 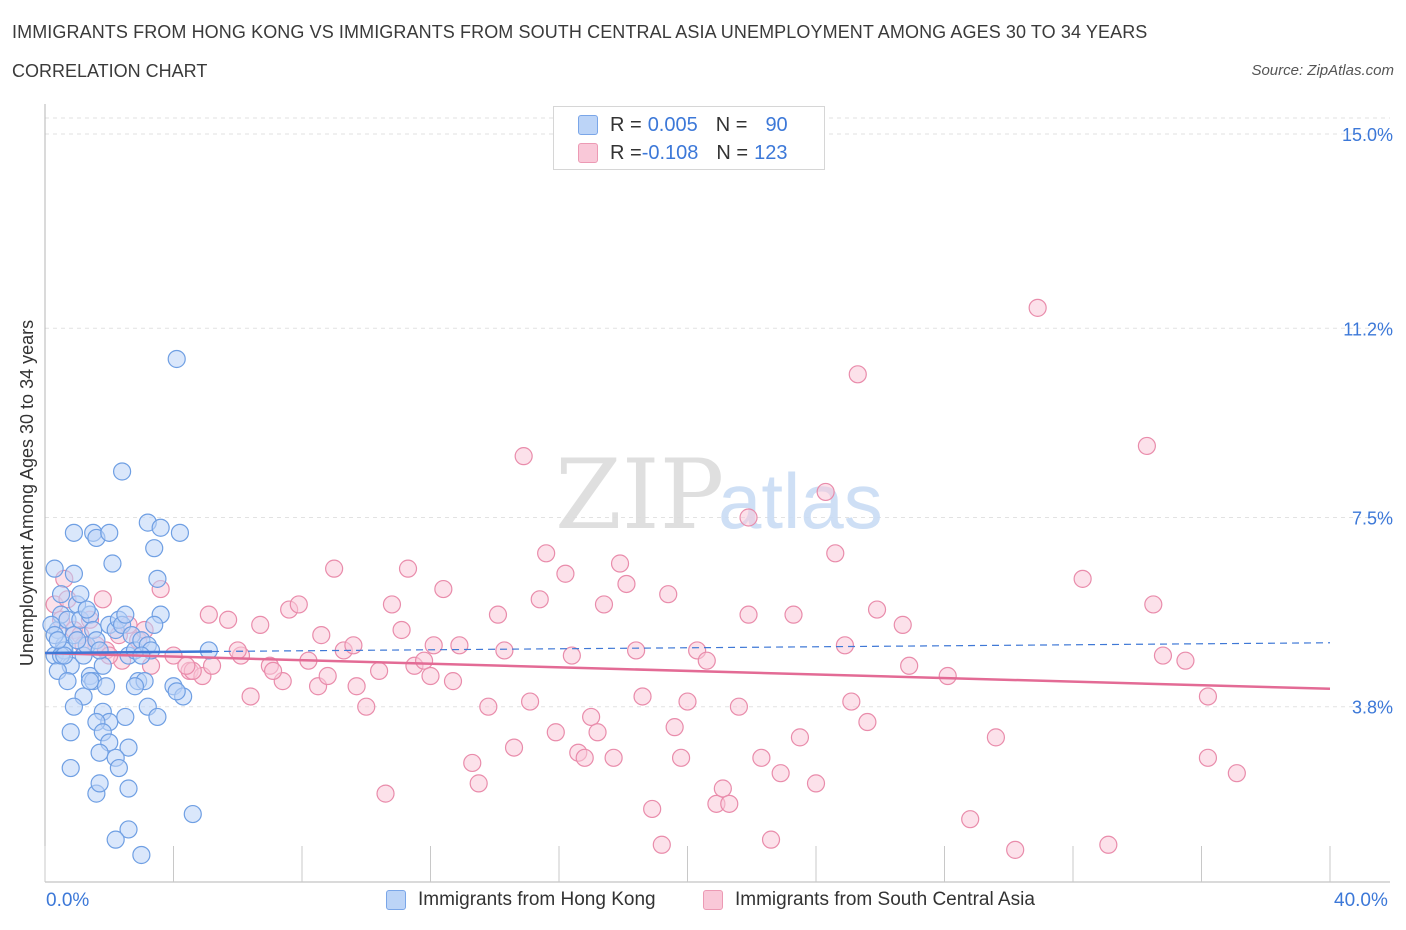 What do you see at coordinates (1372, 519) in the screenshot?
I see `y-tick-label: 7.5%` at bounding box center [1372, 519].